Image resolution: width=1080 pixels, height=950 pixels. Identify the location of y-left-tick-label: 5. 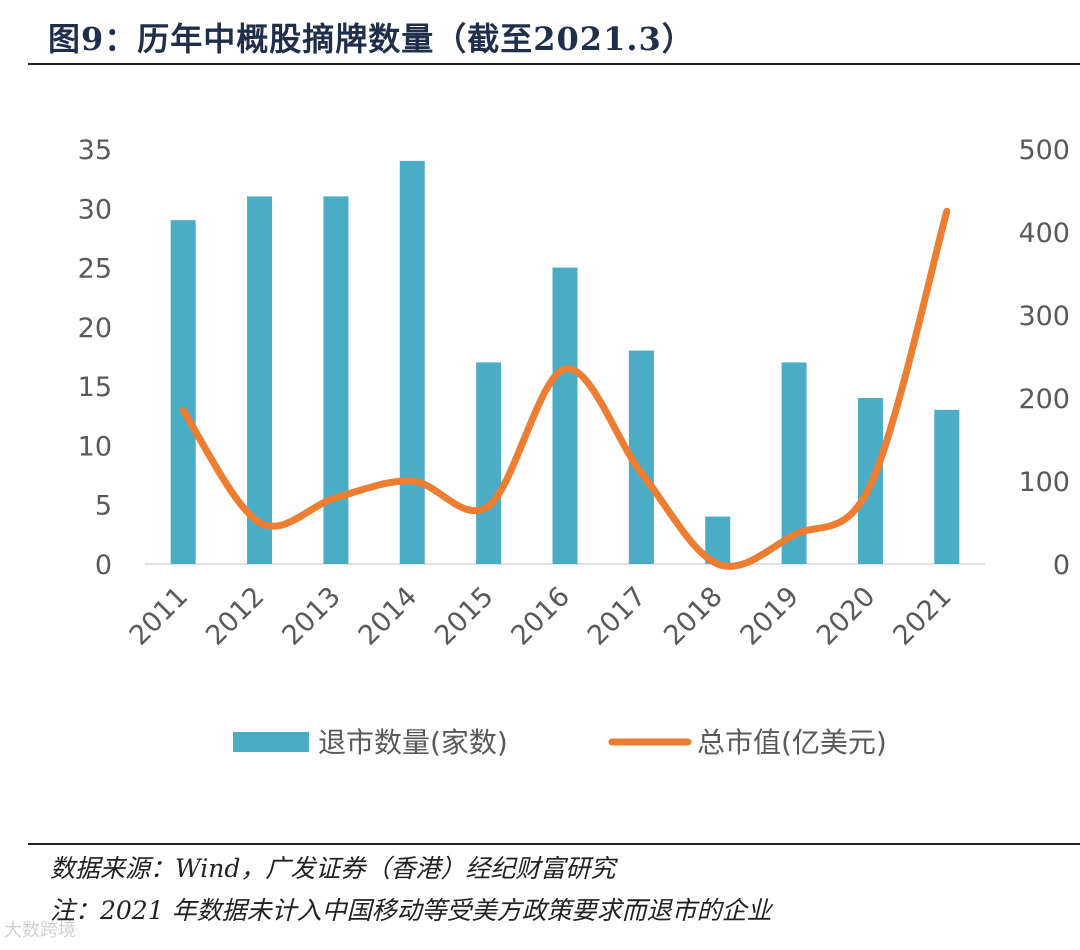
(103, 506).